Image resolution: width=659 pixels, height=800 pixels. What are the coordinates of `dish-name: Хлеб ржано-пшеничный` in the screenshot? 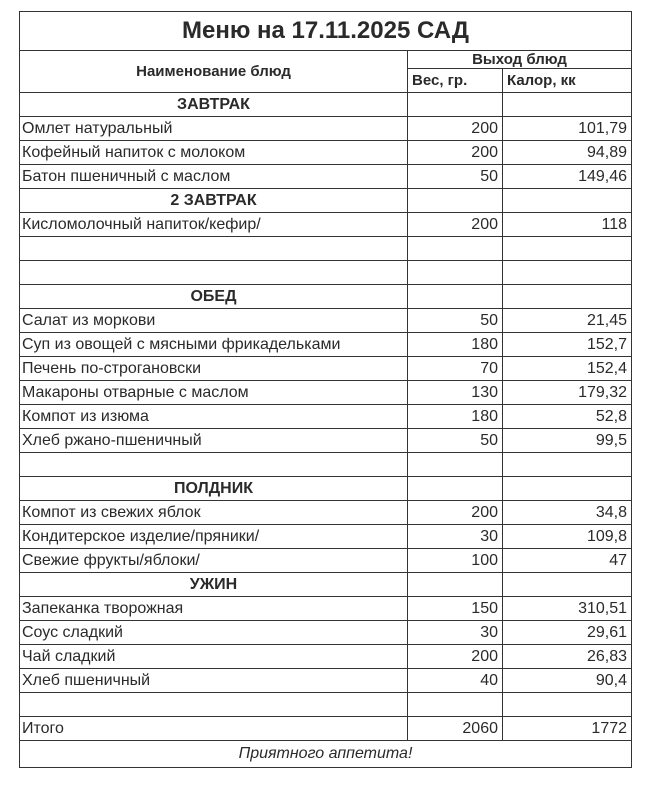 It's located at (213, 440).